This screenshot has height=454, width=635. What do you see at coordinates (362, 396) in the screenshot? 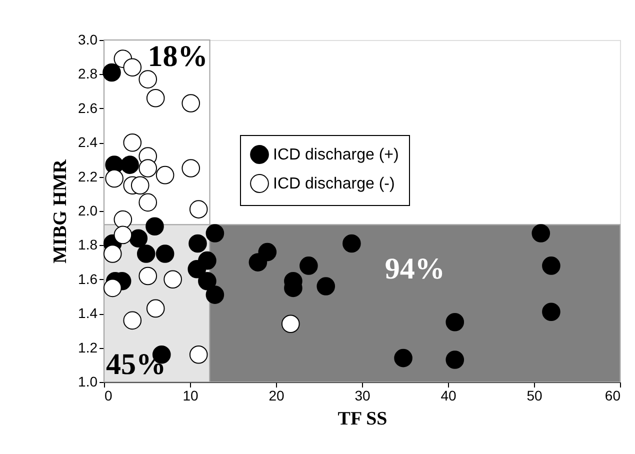
I see `x-tick-label: 30` at bounding box center [362, 396].